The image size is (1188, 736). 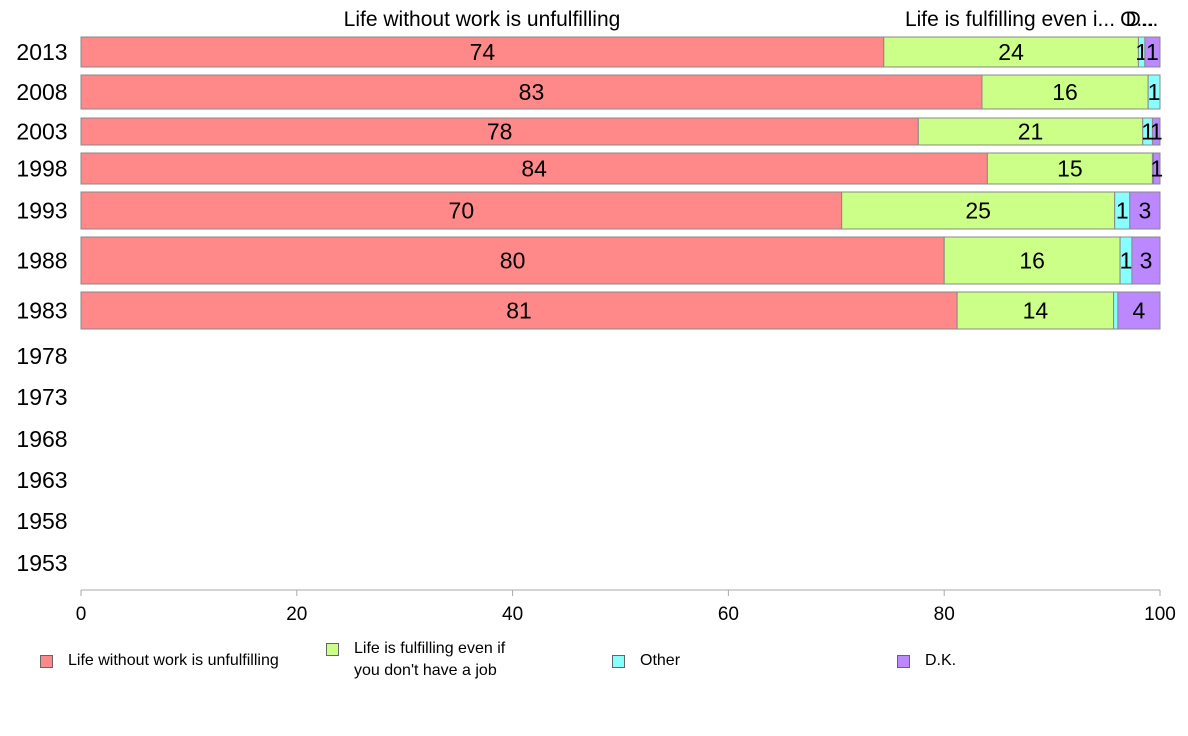 I want to click on category-label-1963: 1963, so click(x=41, y=480).